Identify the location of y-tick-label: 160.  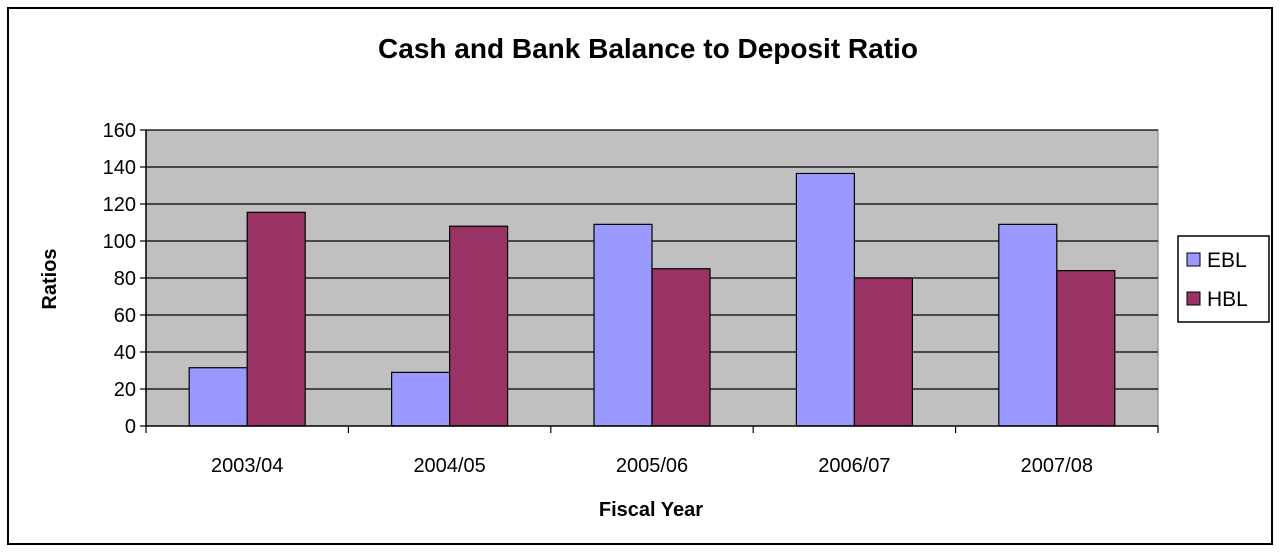
(119, 131).